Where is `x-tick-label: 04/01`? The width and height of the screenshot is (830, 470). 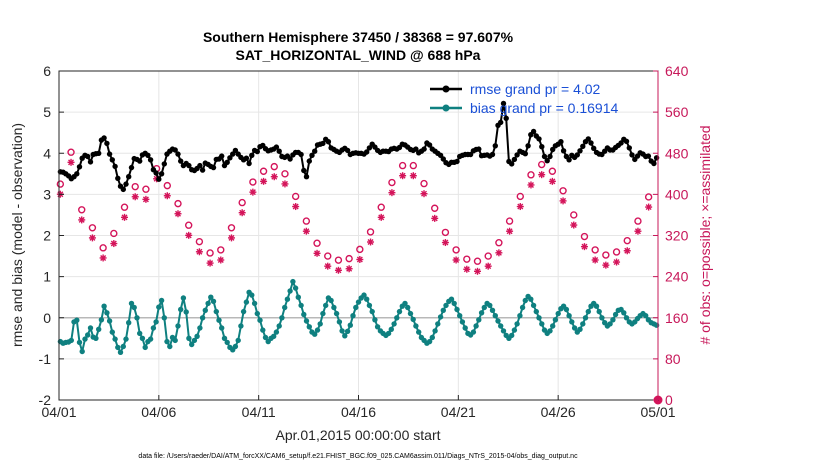 x-tick-label: 04/01 is located at coordinates (58, 412).